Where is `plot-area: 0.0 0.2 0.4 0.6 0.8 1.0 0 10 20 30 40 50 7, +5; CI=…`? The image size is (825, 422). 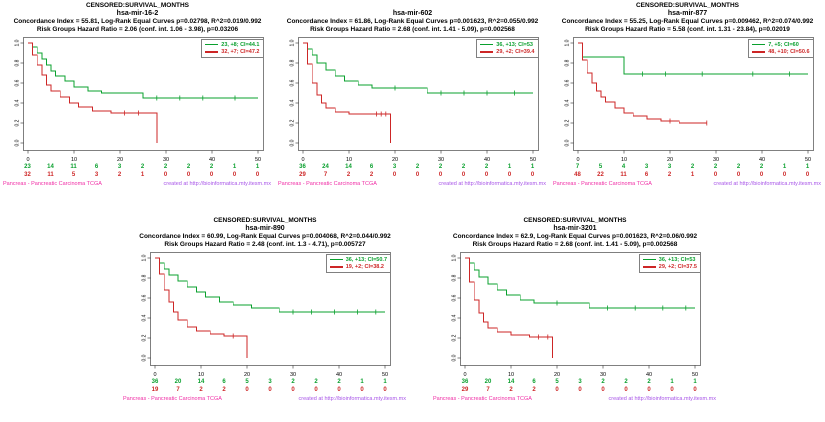
plot-area: 0.0 0.2 0.4 0.6 0.8 1.0 0 10 20 30 40 50 7, +5; CI=… is located at coordinates (688, 99).